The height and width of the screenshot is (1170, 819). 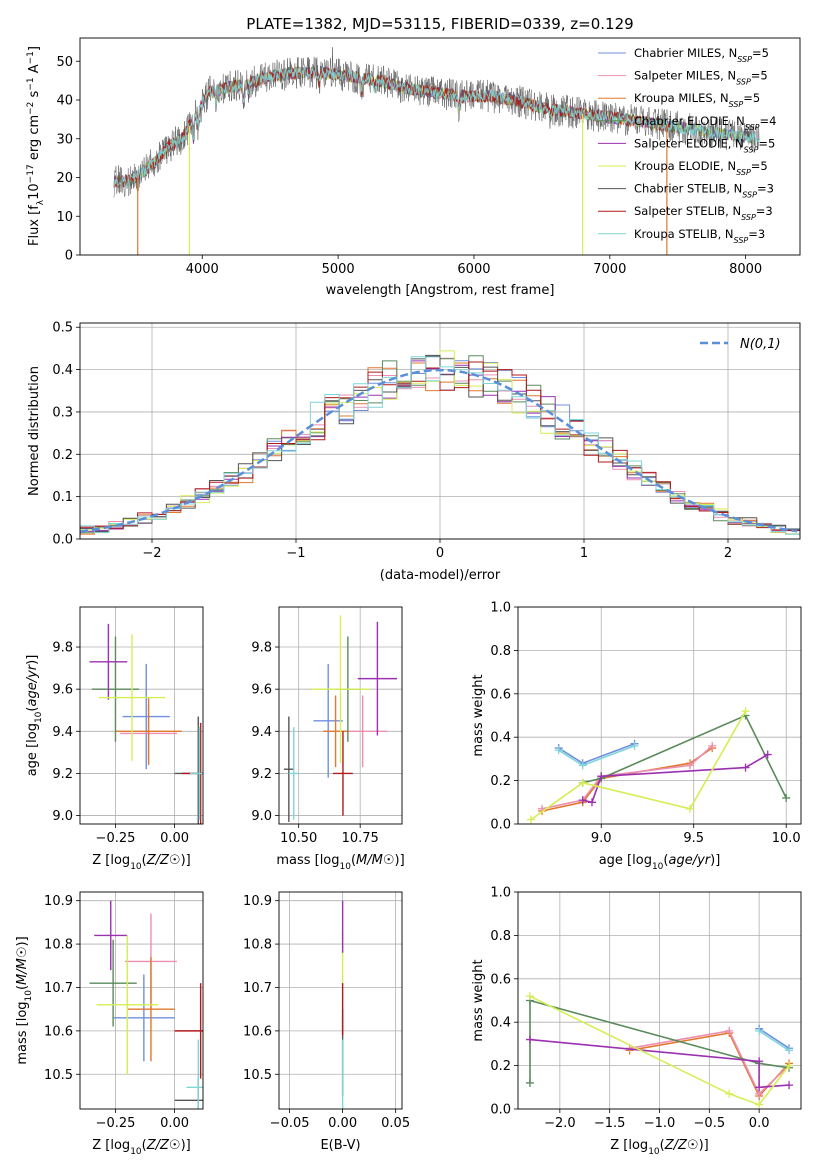 What do you see at coordinates (261, 816) in the screenshot?
I see `y-tick-label: 9.0` at bounding box center [261, 816].